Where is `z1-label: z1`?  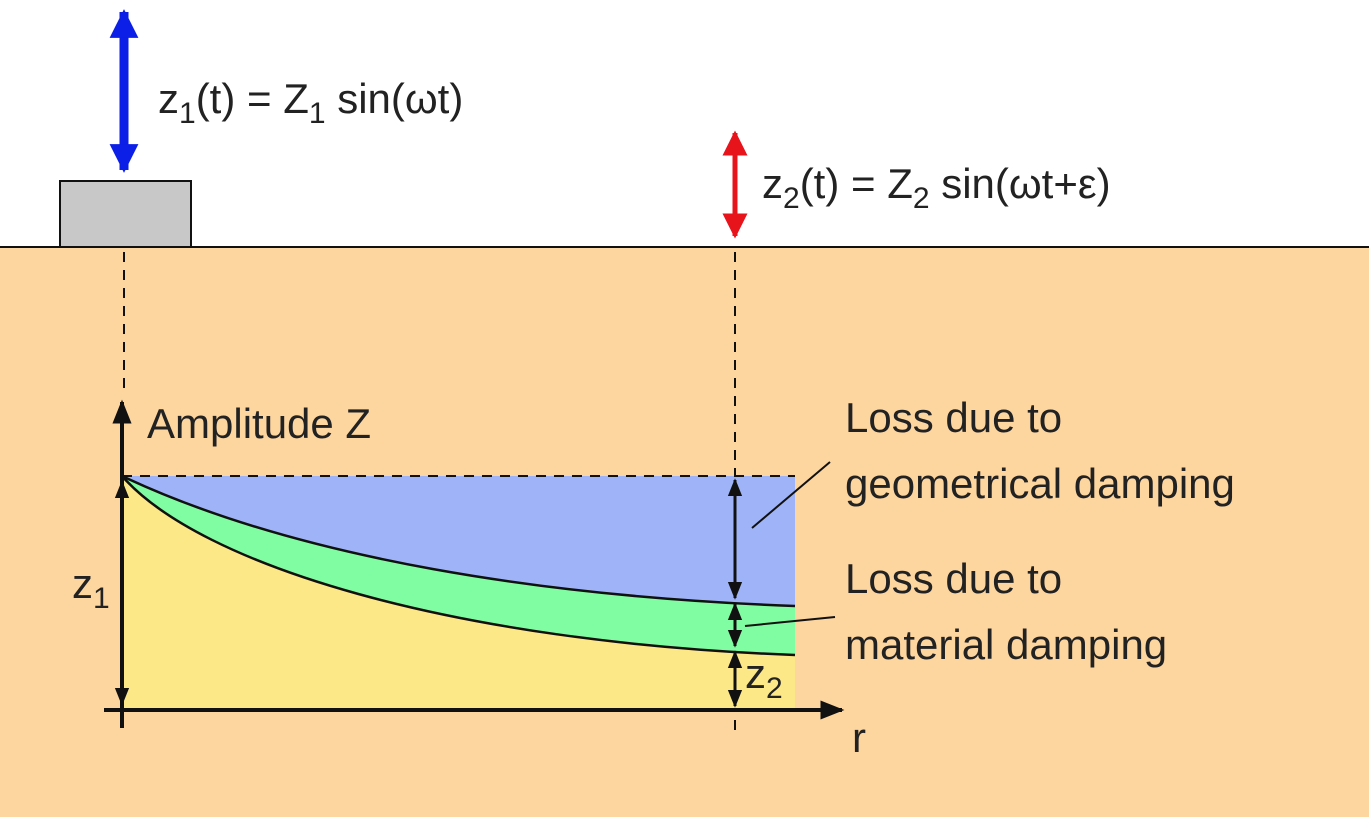
z1-label: z1 is located at coordinates (91, 587).